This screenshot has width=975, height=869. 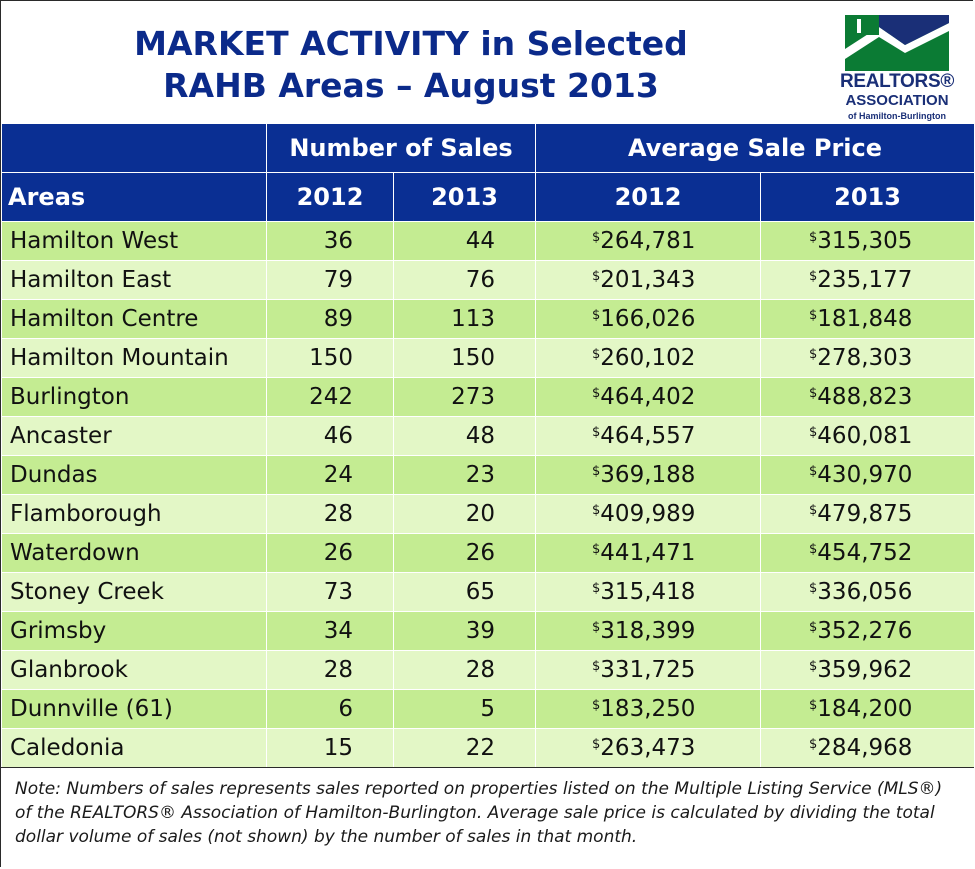 What do you see at coordinates (464, 241) in the screenshot?
I see `sales-2013-cell: 44` at bounding box center [464, 241].